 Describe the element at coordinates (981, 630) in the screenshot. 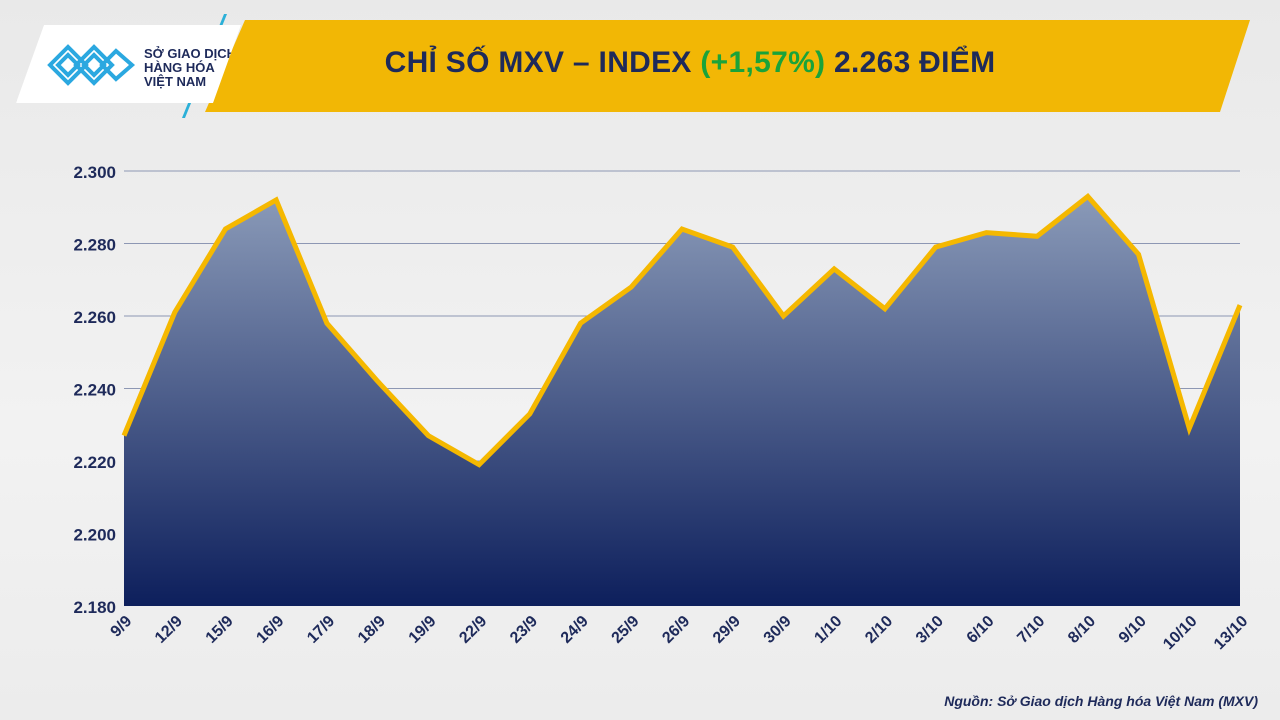

I see `x-tick-label: 6/10` at that location.